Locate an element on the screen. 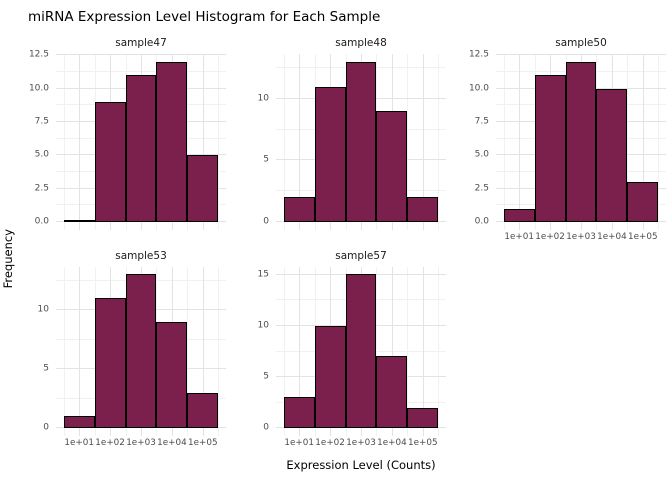 Image resolution: width=672 pixels, height=480 pixels. facet-title: sample50 is located at coordinates (581, 43).